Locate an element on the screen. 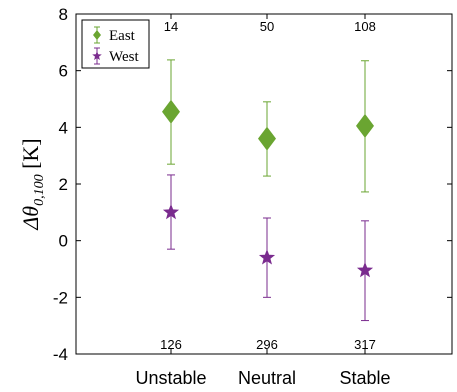  sample-count-label: 50 is located at coordinates (267, 26).